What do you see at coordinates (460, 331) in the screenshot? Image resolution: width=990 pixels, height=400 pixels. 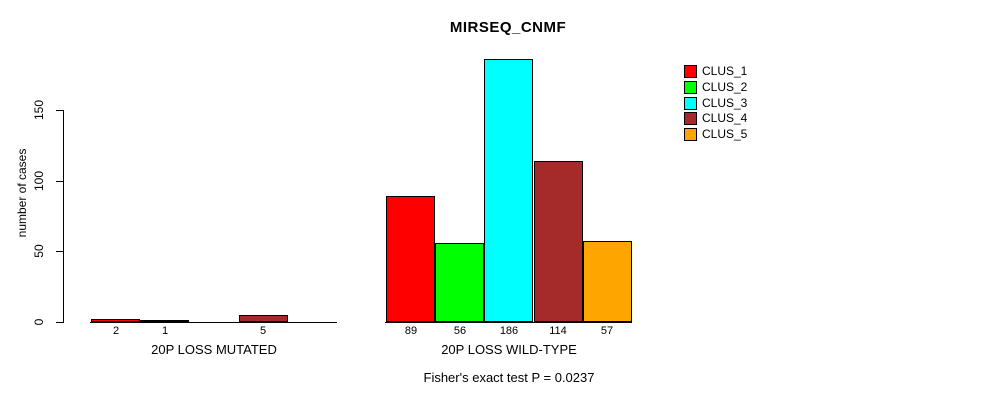 I see `bar-value-label: 56` at bounding box center [460, 331].